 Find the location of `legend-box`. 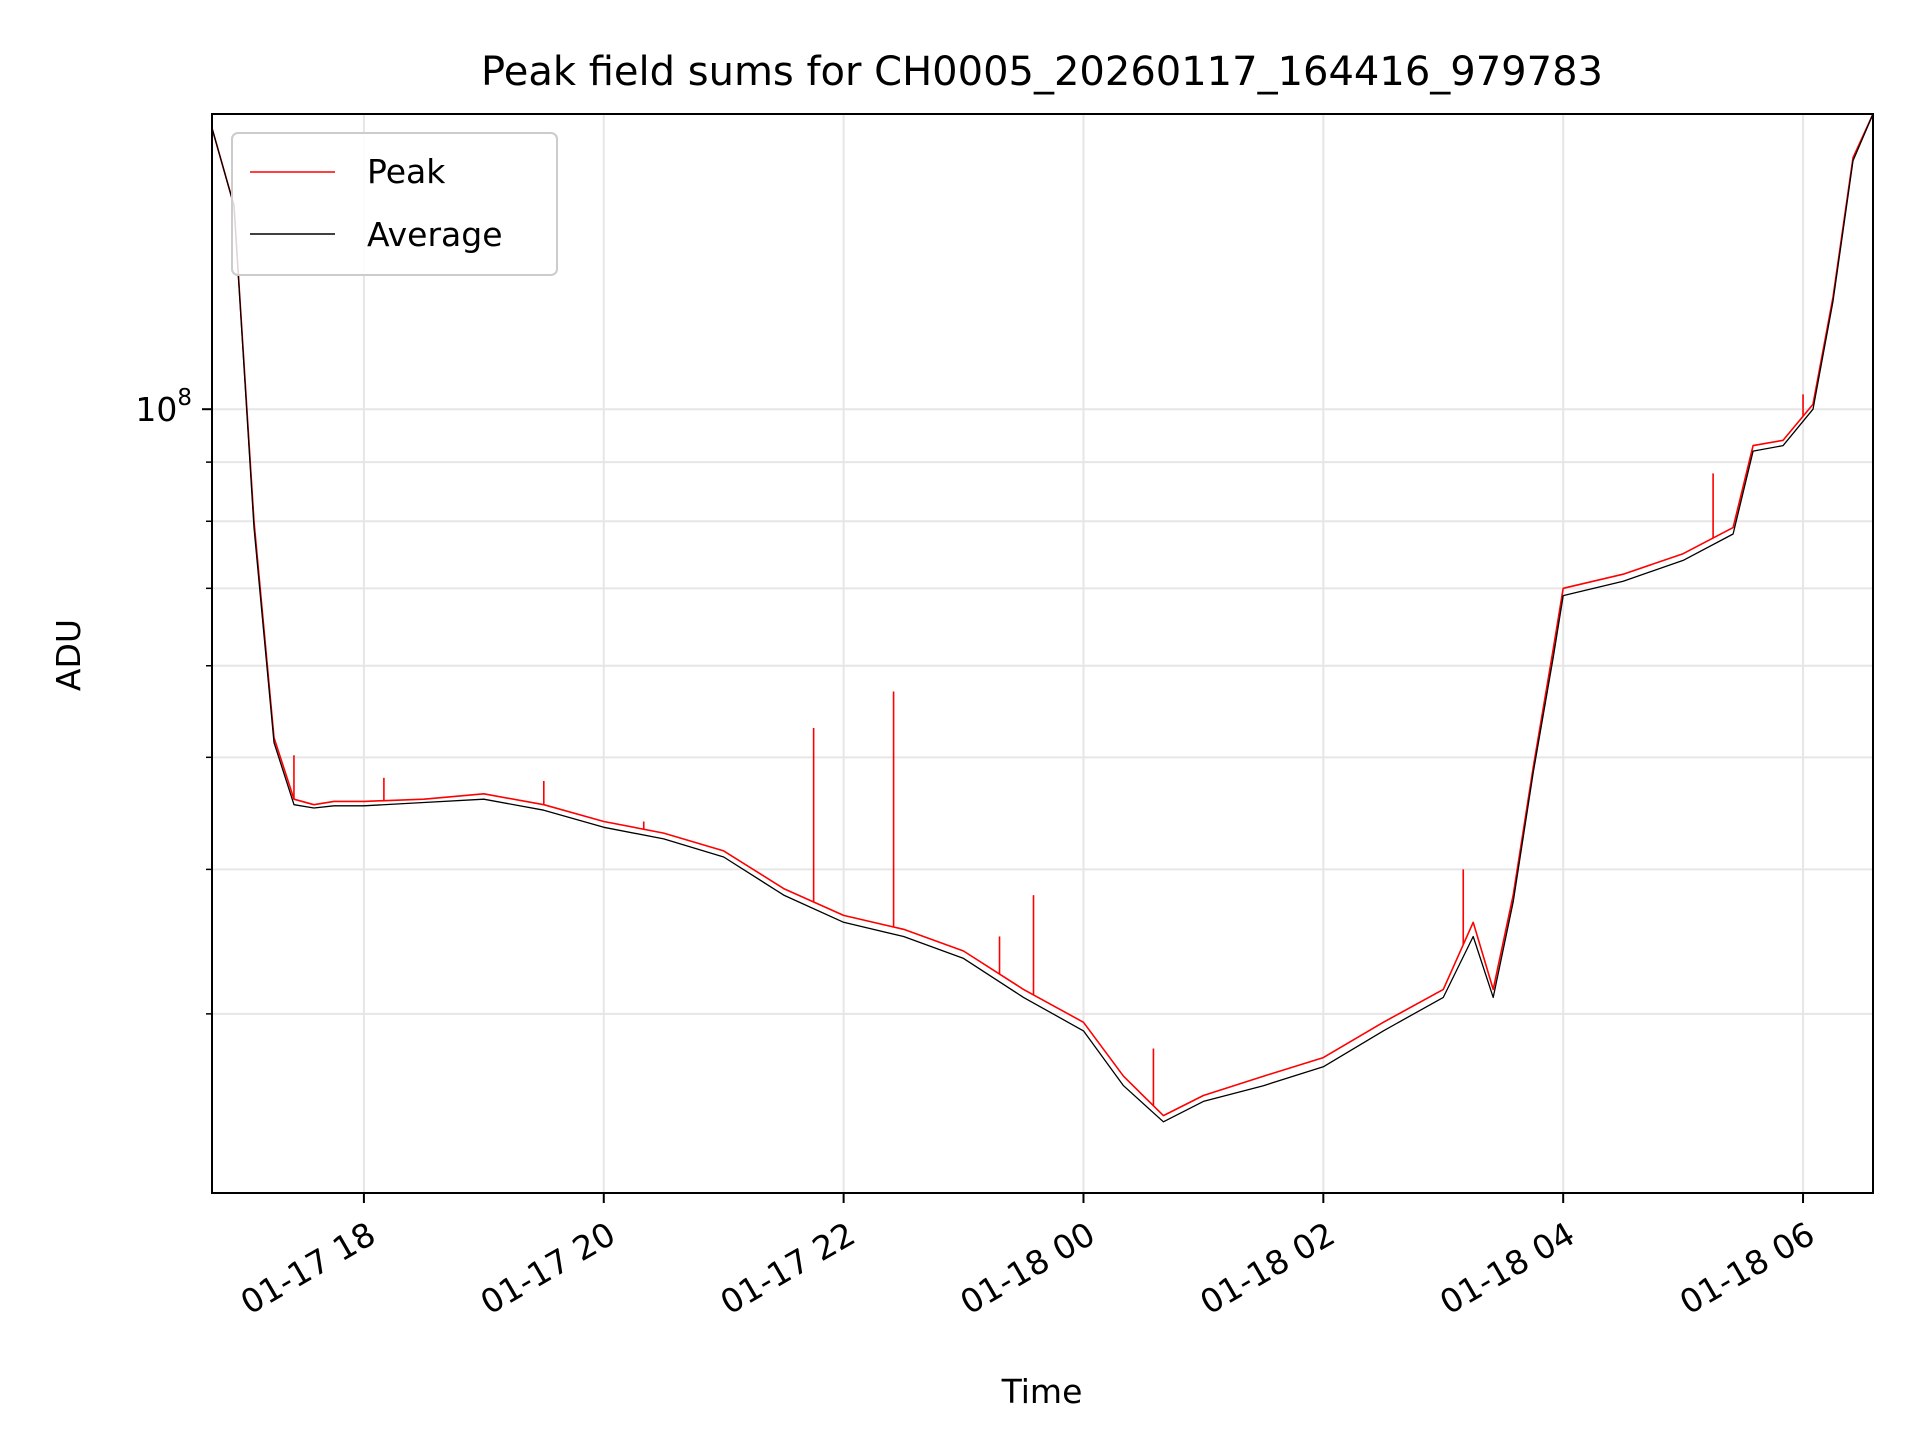

legend-box is located at coordinates (394, 204).